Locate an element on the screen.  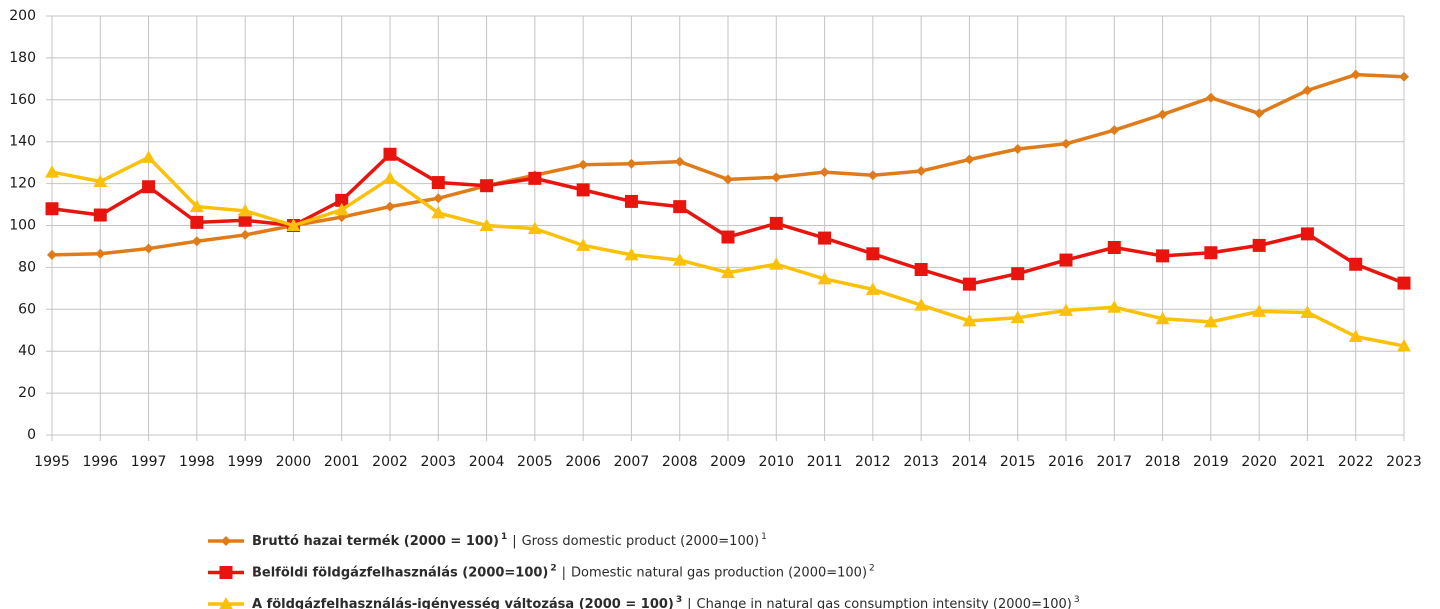
x-tick-label: 2007 is located at coordinates (632, 462).